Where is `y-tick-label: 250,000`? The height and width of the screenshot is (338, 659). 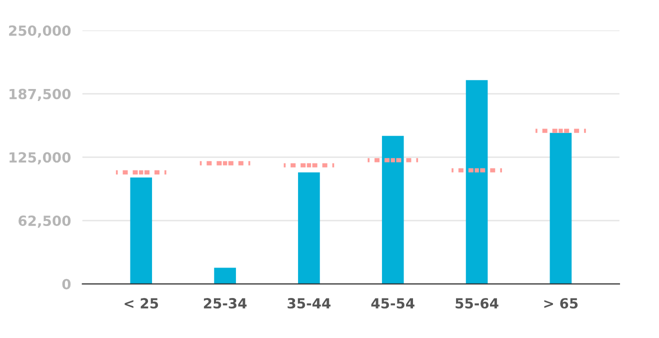 y-tick-label: 250,000 is located at coordinates (40, 31).